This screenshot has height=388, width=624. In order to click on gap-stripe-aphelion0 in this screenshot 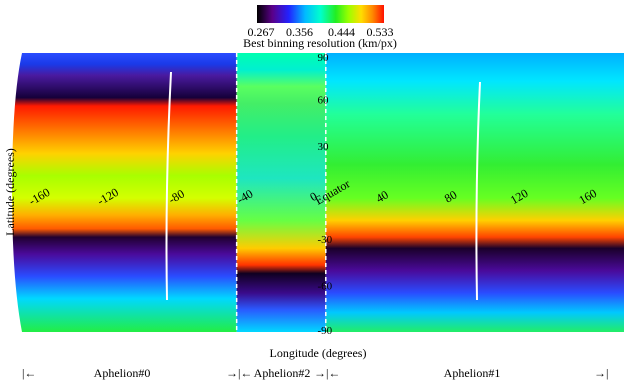, I will do `click(168, 186)`.